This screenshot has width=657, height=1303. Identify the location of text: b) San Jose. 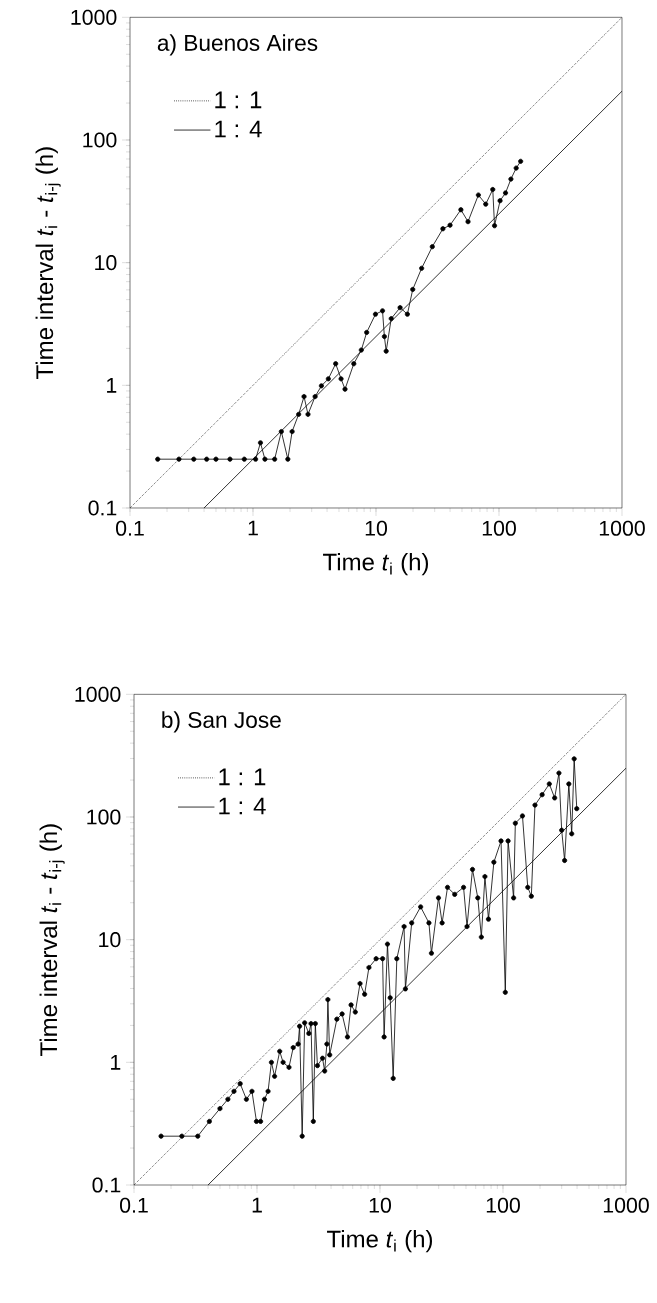
(221, 722).